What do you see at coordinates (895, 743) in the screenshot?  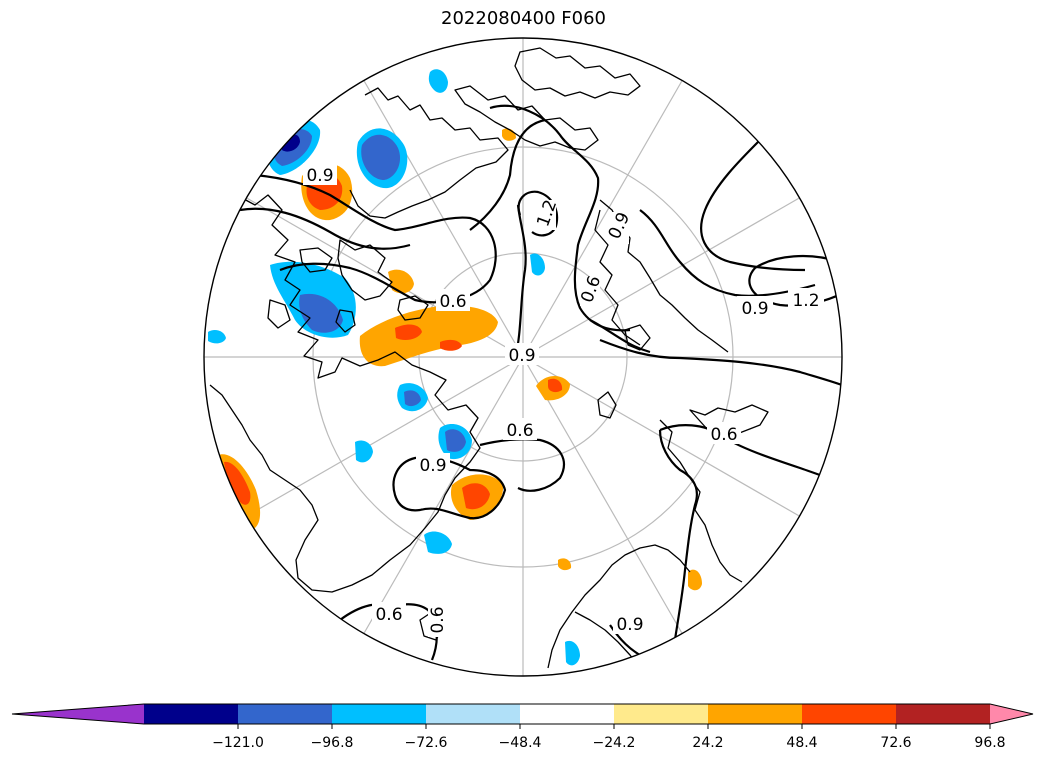 I see `colorbar-tick-label: 72.6` at bounding box center [895, 743].